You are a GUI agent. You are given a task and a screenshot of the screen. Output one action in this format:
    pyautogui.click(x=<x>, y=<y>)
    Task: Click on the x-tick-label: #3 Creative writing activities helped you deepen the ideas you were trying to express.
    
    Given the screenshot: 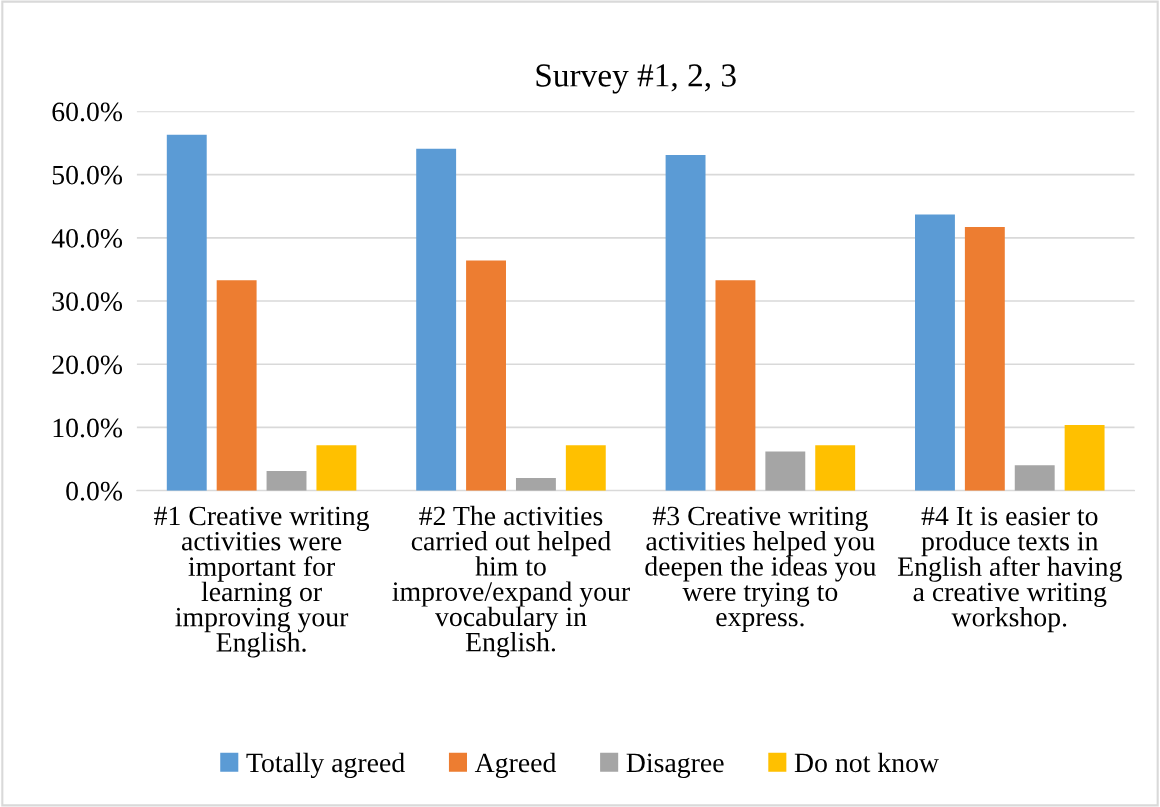 What is the action you would take?
    pyautogui.click(x=760, y=569)
    